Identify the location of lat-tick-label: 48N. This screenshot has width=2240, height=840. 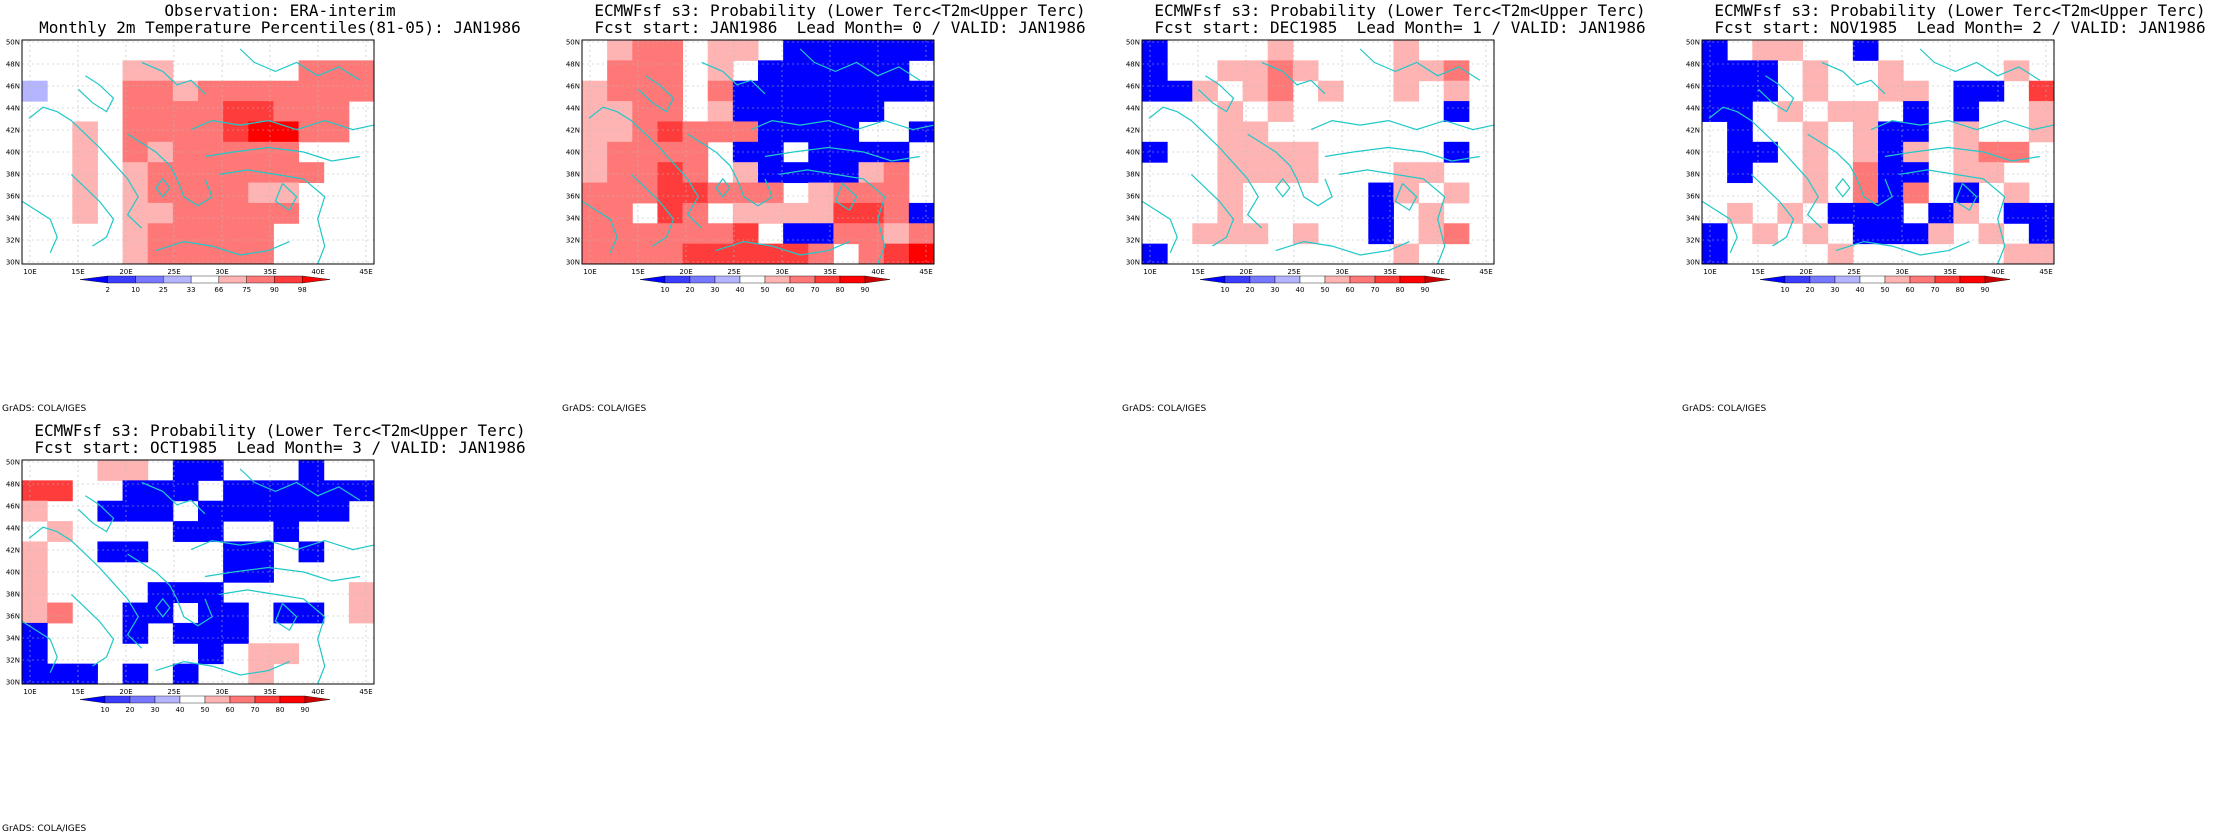
(1133, 65).